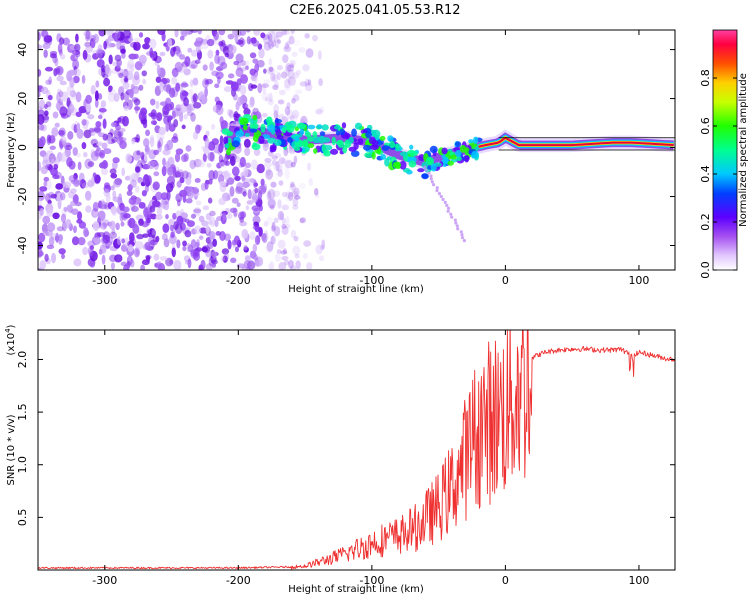  I want to click on y-tick-label: 0.5, so click(22, 518).